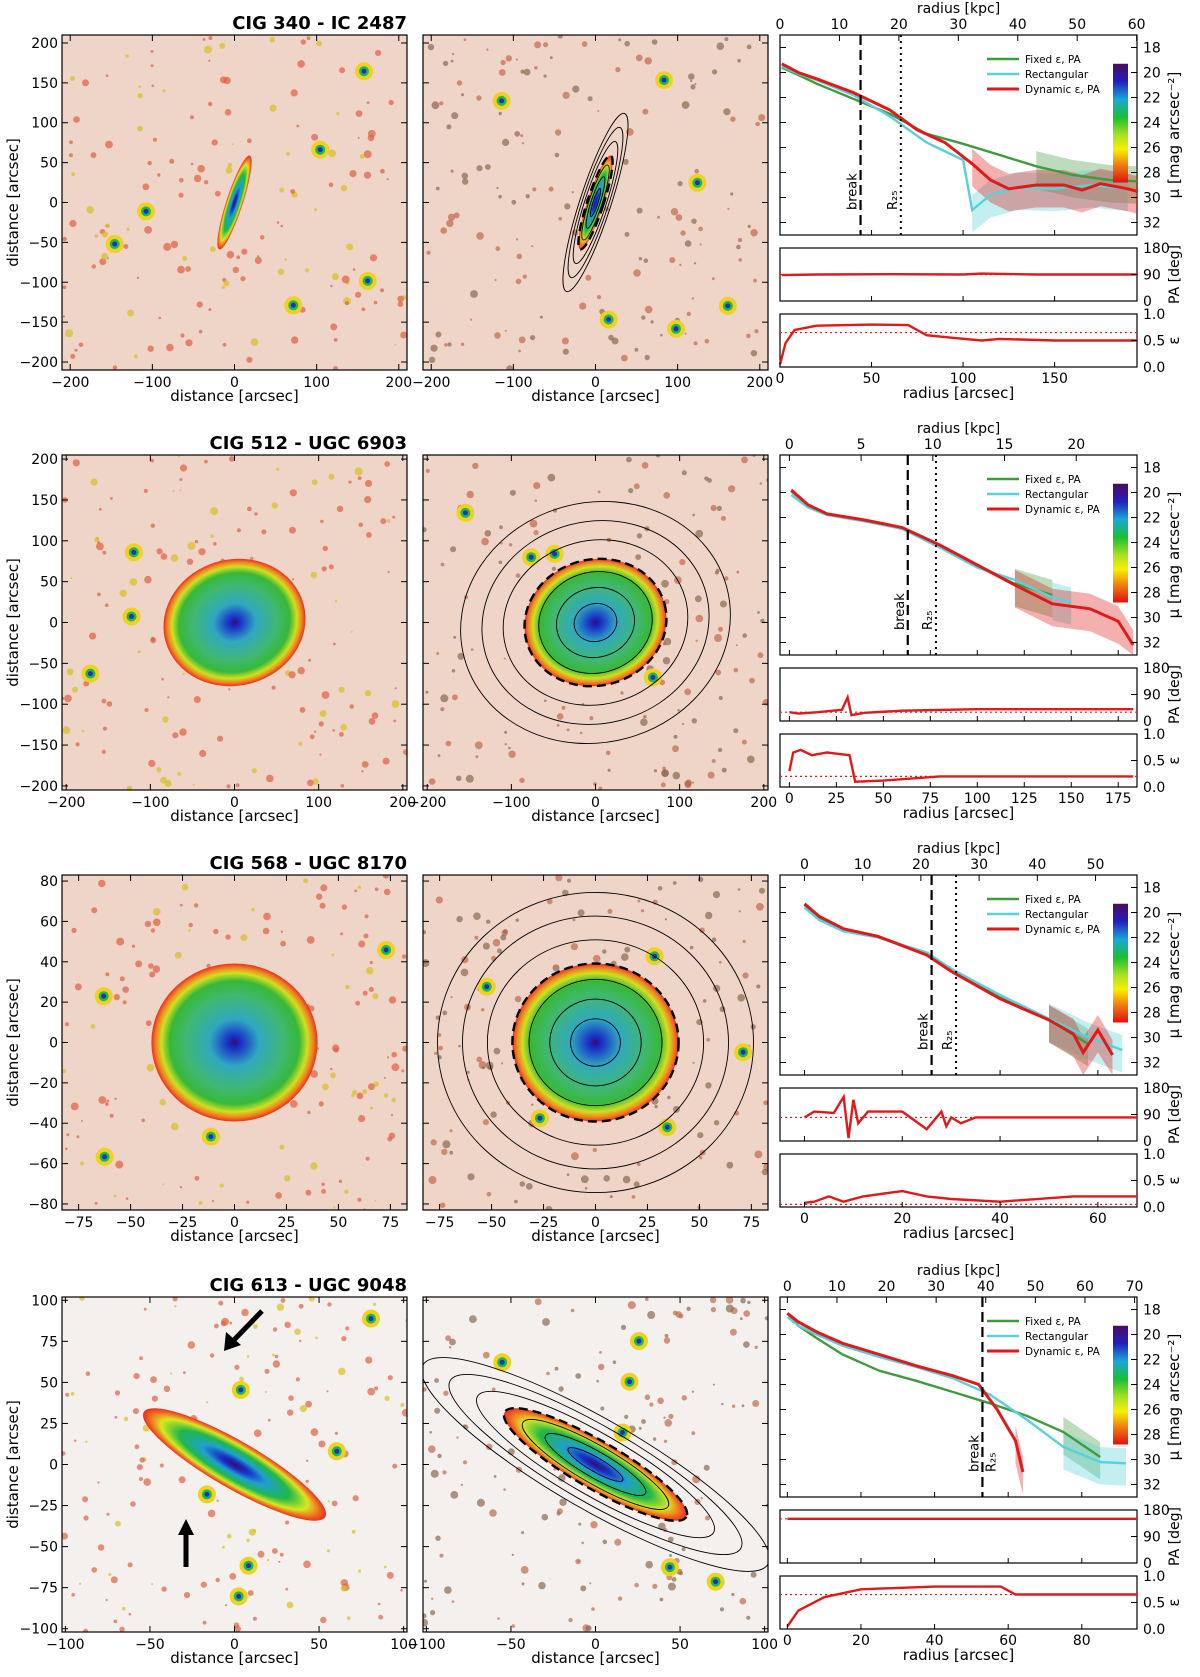  What do you see at coordinates (1174, 1602) in the screenshot?
I see `eps-axis-label: ε` at bounding box center [1174, 1602].